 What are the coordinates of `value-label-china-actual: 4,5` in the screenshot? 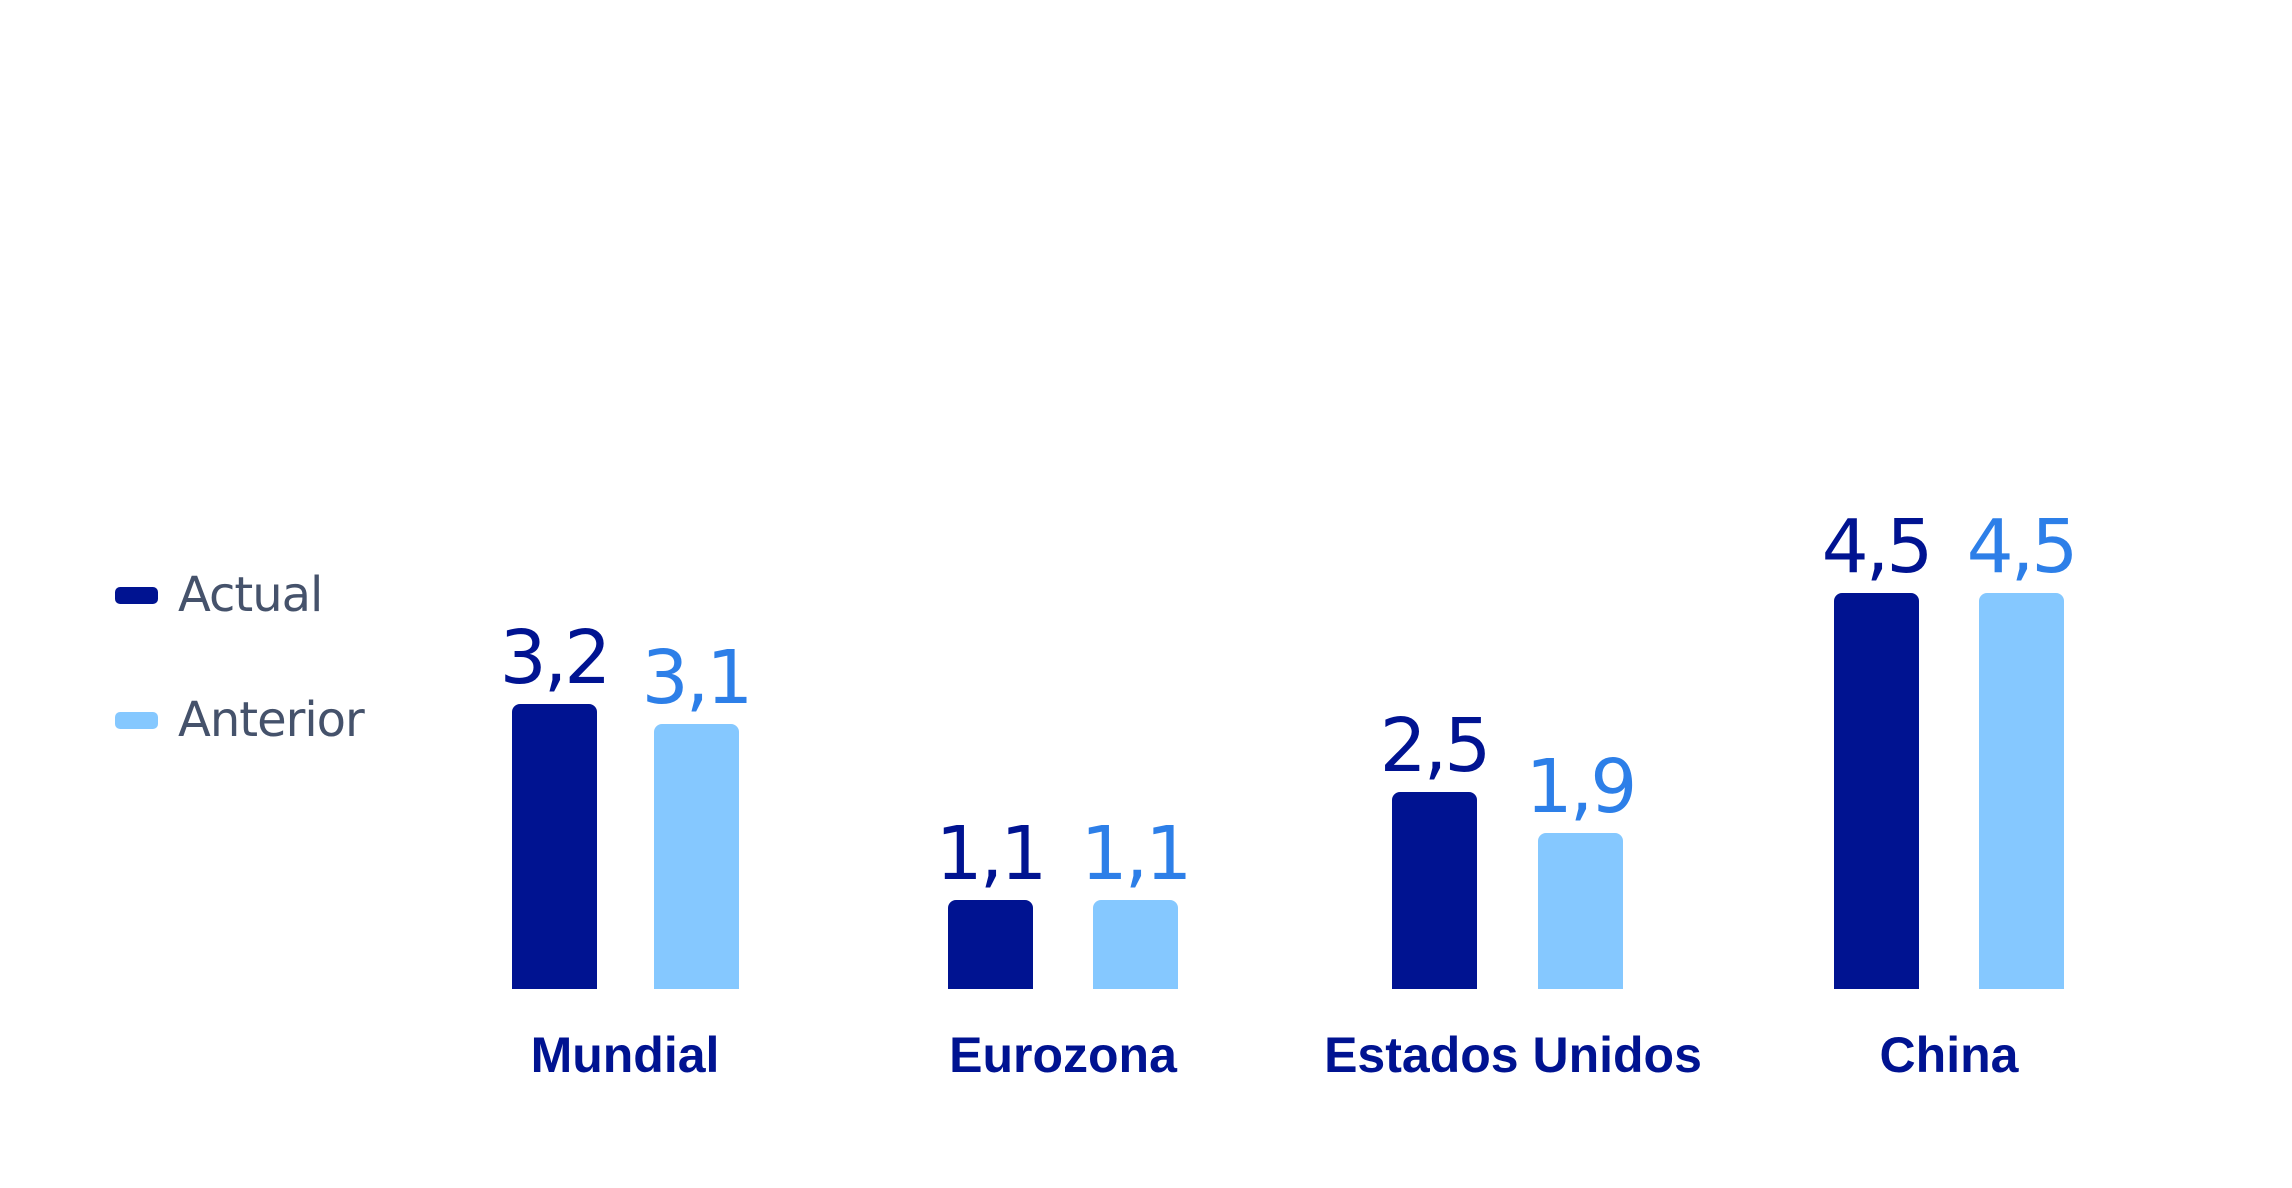 It's located at (1877, 547).